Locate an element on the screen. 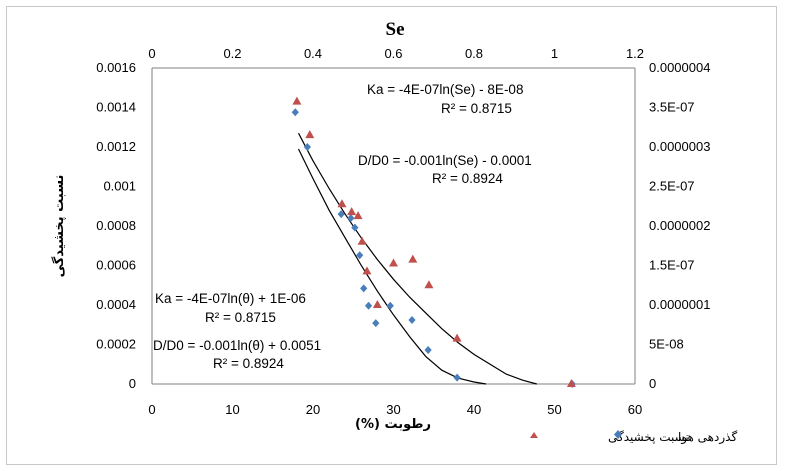  x-bottom-tick-label: 50 is located at coordinates (554, 409).